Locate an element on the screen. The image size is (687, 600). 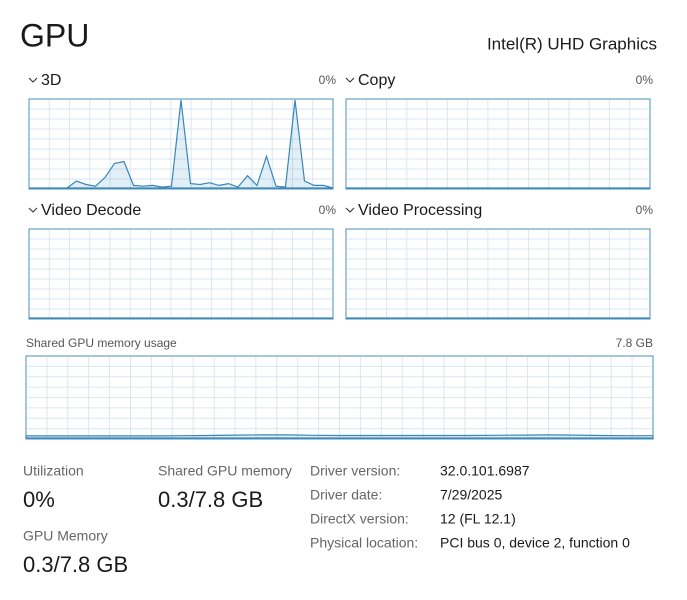
stat-label: Utilization is located at coordinates (53, 471).